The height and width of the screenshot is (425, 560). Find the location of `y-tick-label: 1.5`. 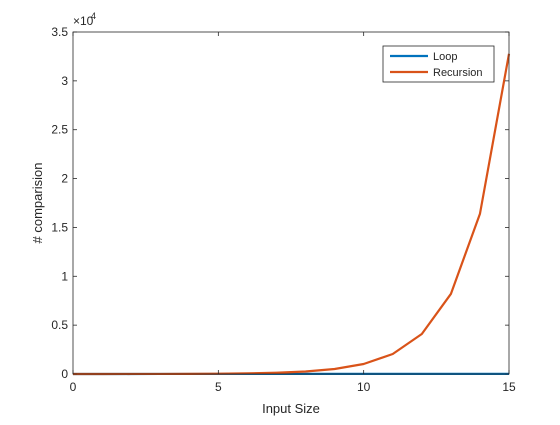

y-tick-label: 1.5 is located at coordinates (59, 227).